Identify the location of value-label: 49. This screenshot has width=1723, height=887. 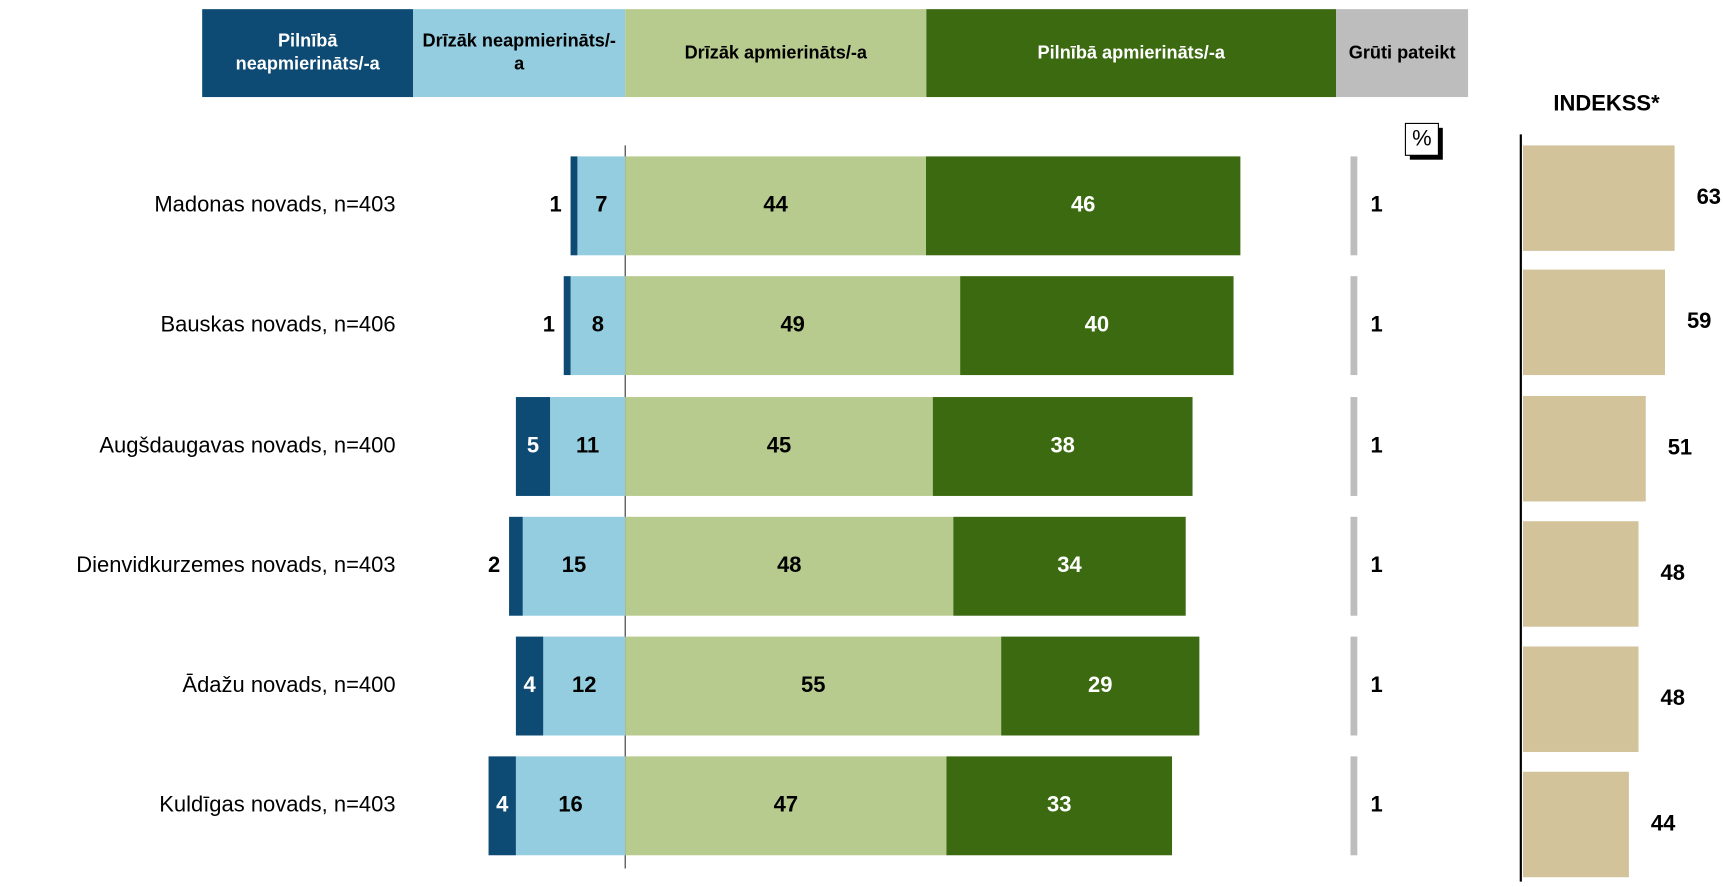
(792, 323).